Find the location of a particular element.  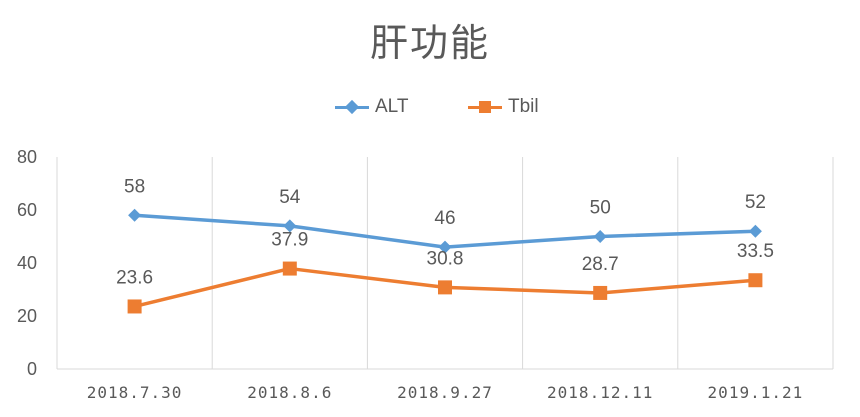

y-tick-label: 60 is located at coordinates (27, 210).